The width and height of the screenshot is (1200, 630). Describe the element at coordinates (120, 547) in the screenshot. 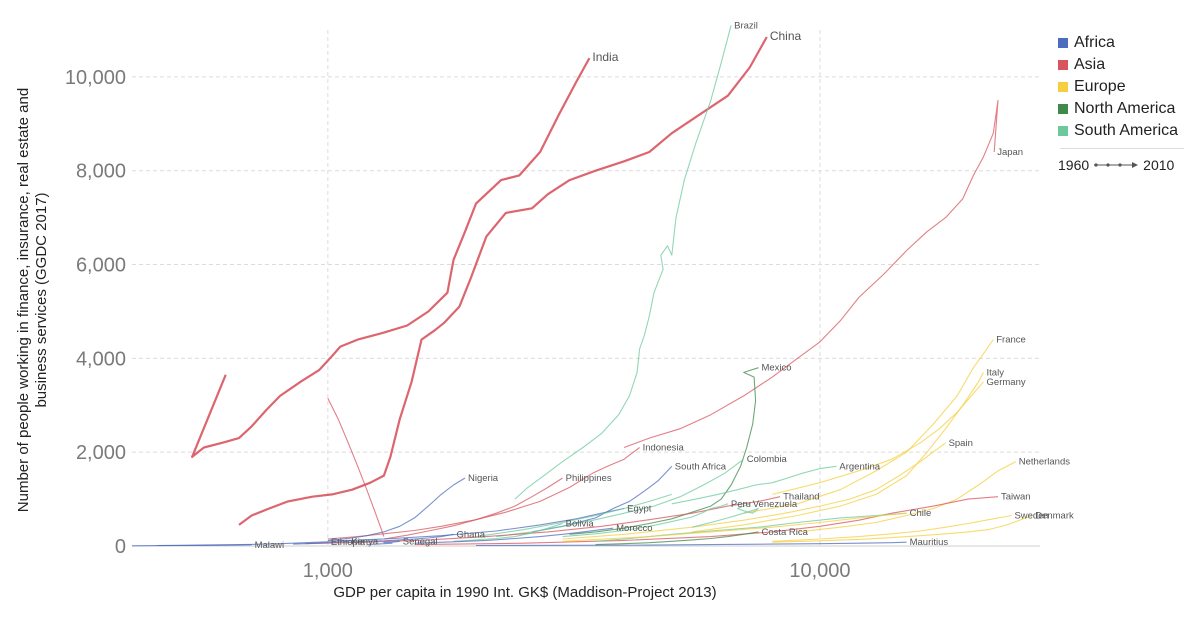

I see `y-tick-label: 0` at that location.